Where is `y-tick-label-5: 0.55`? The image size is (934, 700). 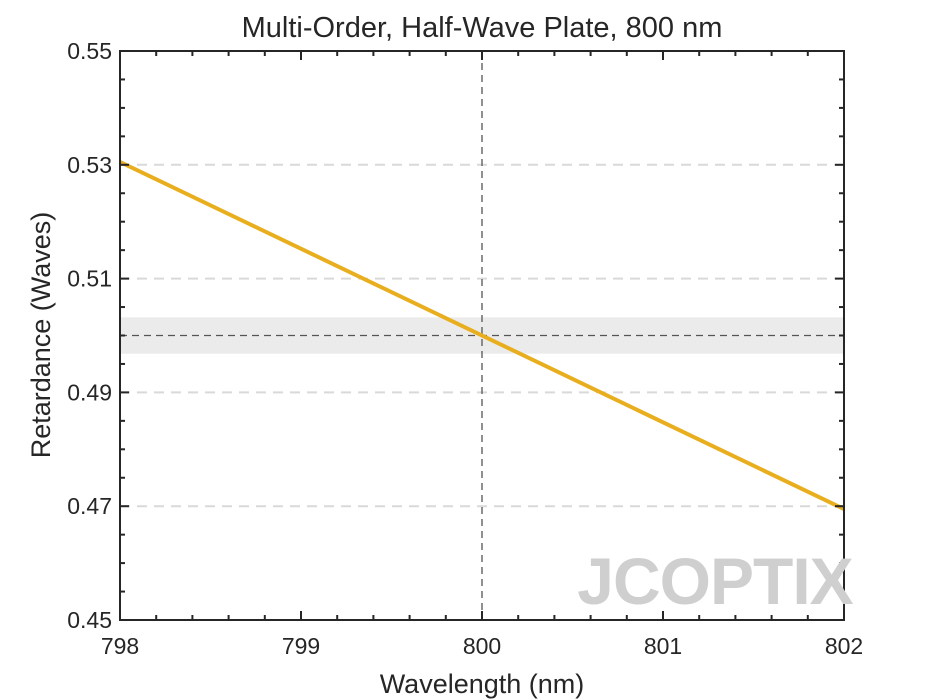 y-tick-label-5: 0.55 is located at coordinates (89, 51).